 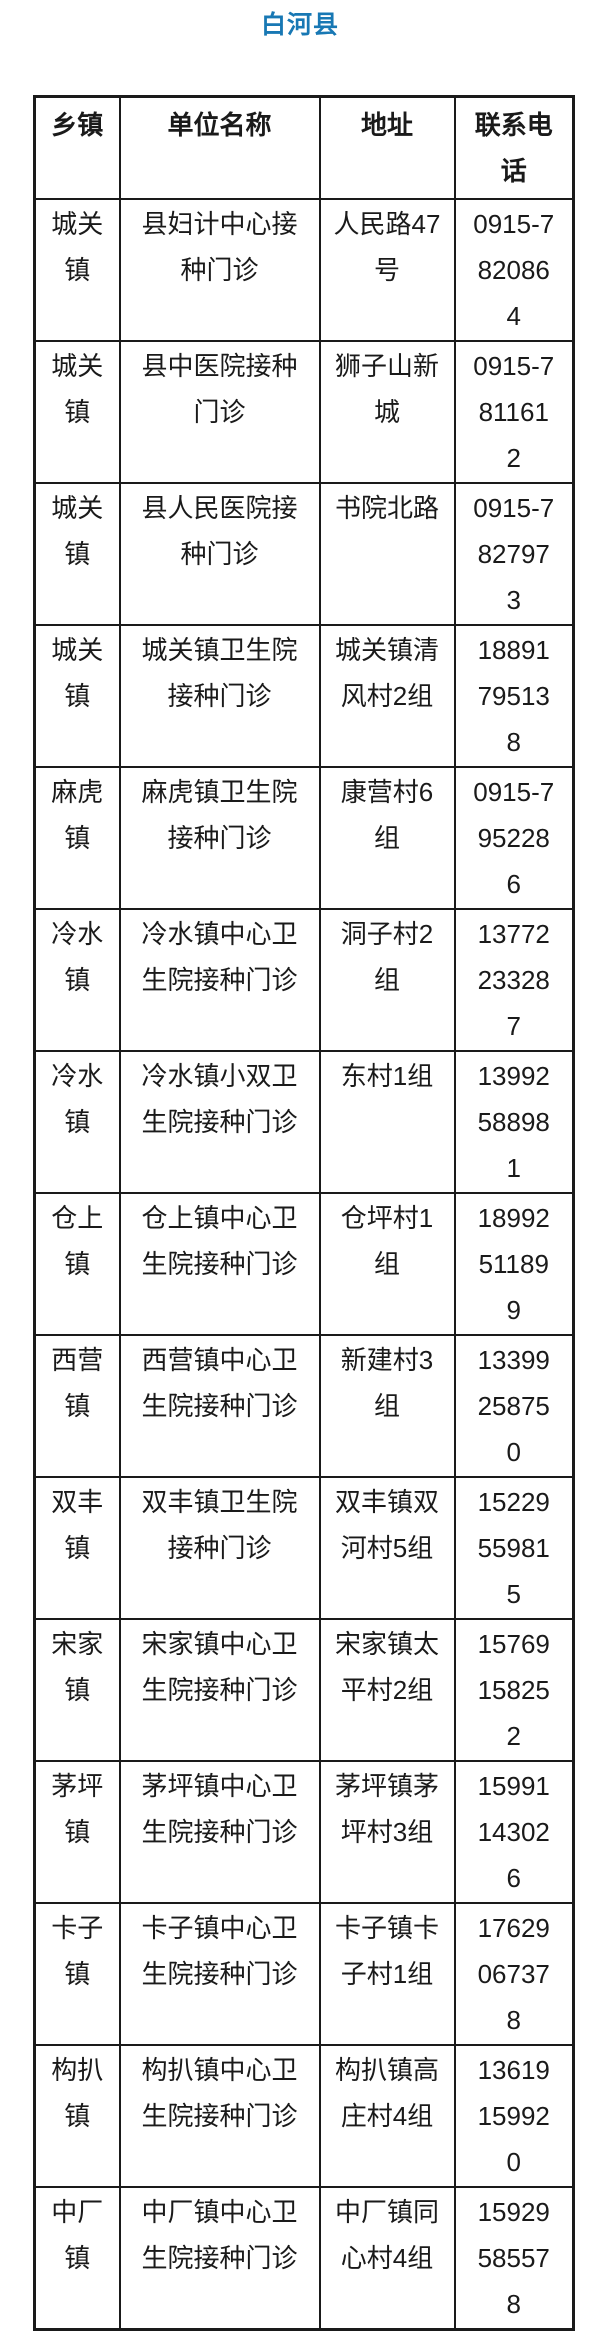 What do you see at coordinates (219, 1406) in the screenshot?
I see `unit-name-cell: 西营镇中心卫生院接种门诊` at bounding box center [219, 1406].